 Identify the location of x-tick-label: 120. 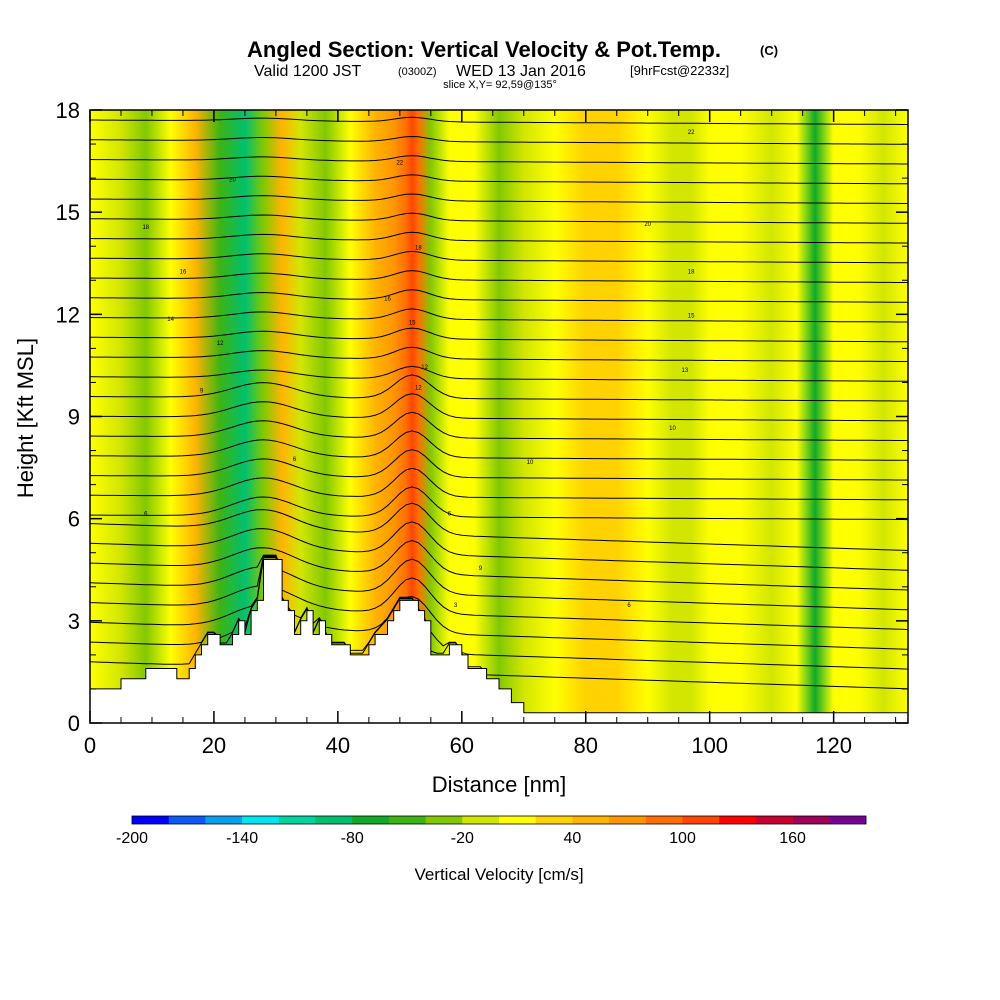
(833, 745).